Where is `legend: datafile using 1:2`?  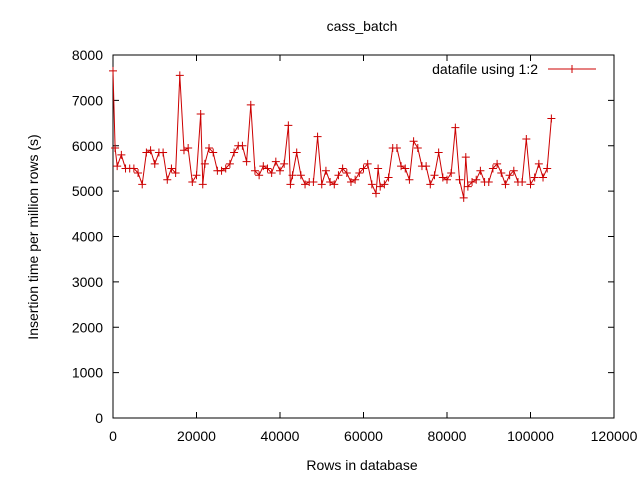 legend: datafile using 1:2 is located at coordinates (514, 69).